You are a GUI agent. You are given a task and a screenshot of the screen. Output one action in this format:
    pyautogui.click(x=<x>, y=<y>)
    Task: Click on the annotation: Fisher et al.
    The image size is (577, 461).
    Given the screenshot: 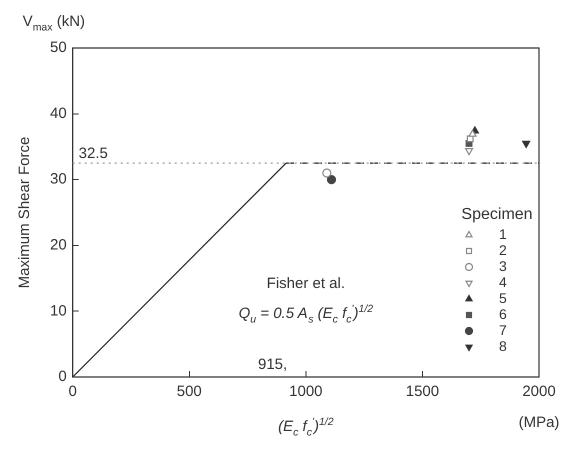 What is the action you would take?
    pyautogui.click(x=306, y=283)
    